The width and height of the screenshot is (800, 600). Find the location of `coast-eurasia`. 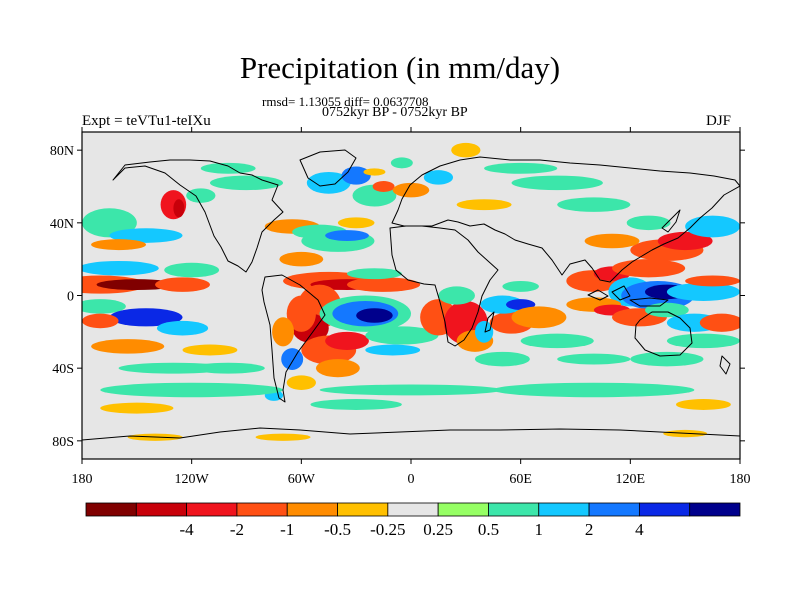

coast-eurasia is located at coordinates (565, 219).